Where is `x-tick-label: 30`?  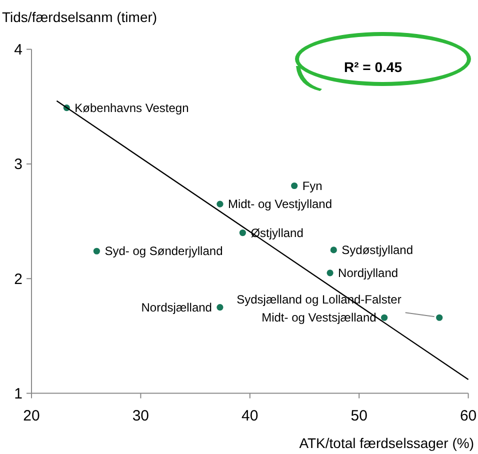 x-tick-label: 30 is located at coordinates (141, 415).